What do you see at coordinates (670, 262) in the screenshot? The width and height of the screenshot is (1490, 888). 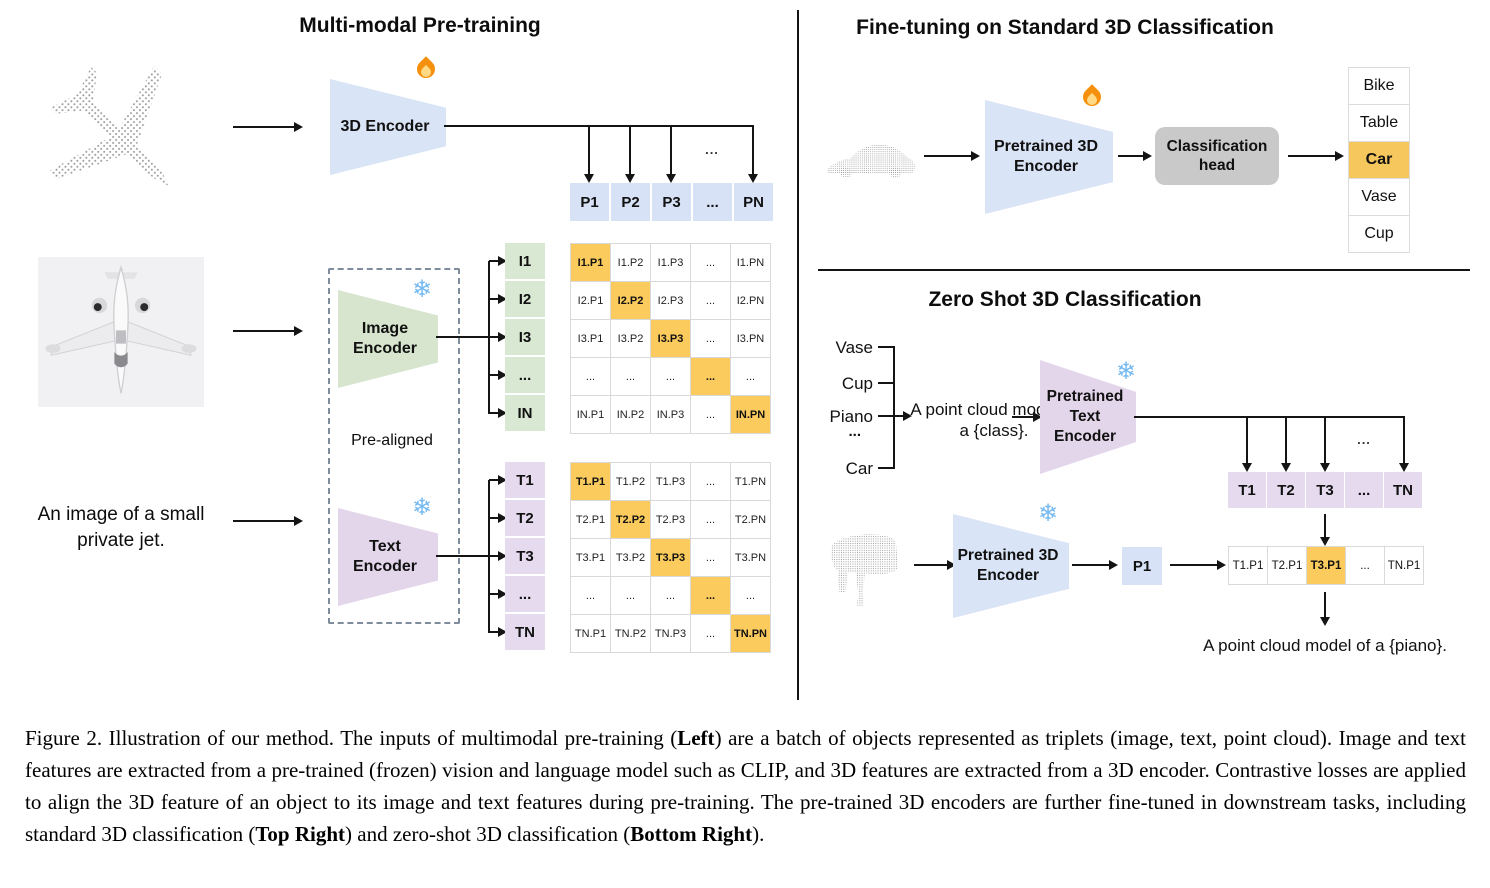 I see `matrix-cell: I1.P3` at bounding box center [670, 262].